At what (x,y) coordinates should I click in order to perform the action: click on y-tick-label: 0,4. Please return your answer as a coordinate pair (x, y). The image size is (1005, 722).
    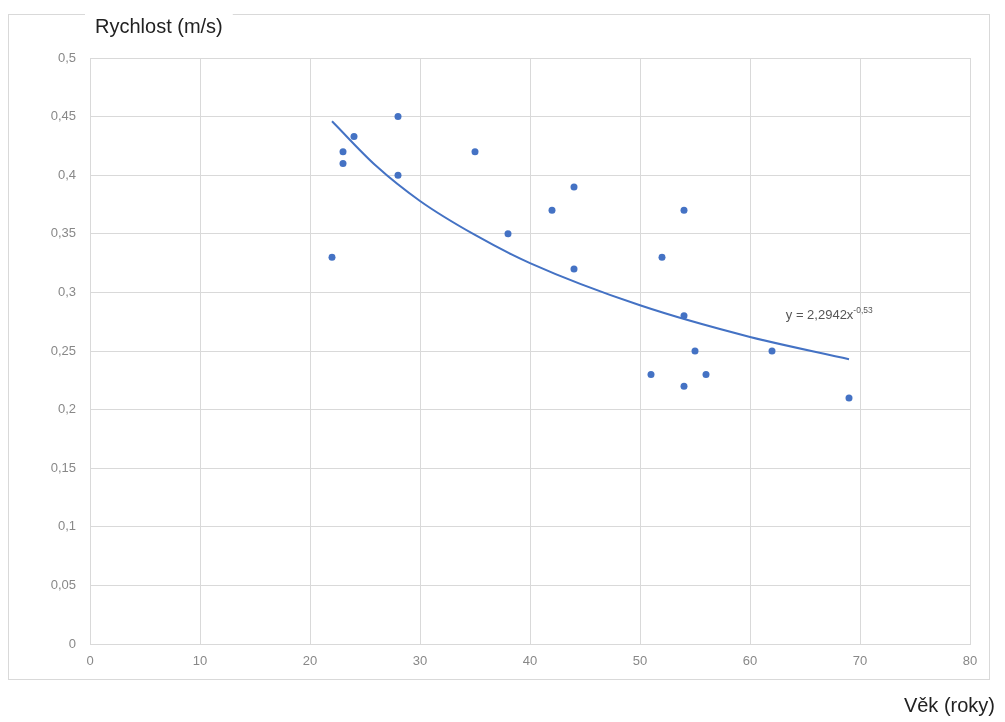
    Looking at the image, I should click on (66, 174).